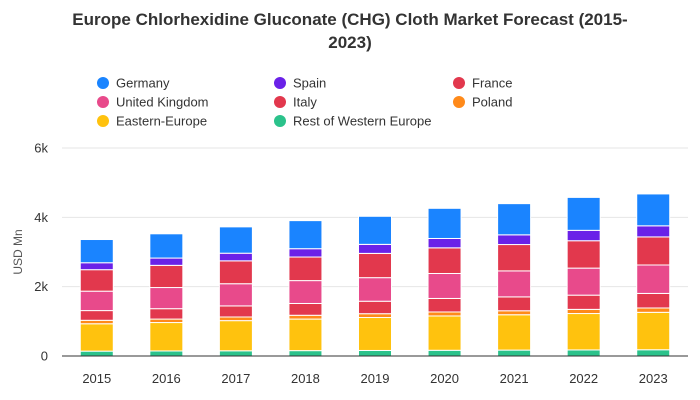  Describe the element at coordinates (375, 316) in the screenshot. I see `bar-segment-2019-poland` at that location.